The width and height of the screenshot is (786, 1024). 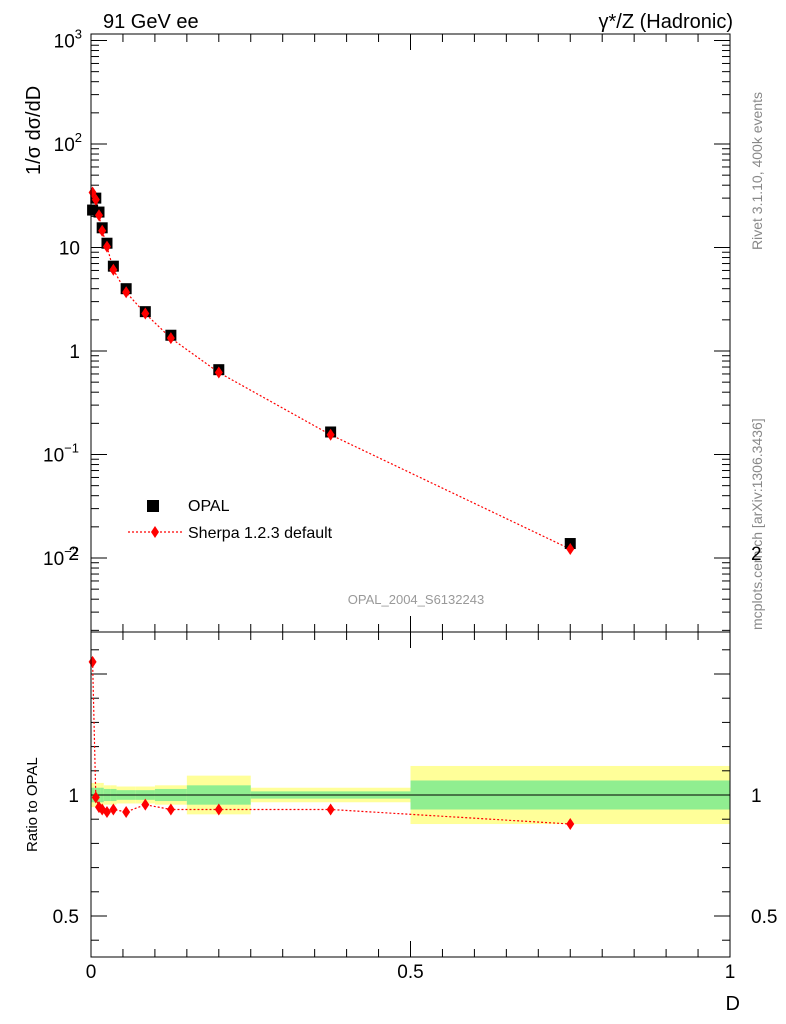 I want to click on ratio-y-tick-label-right: 2, so click(x=756, y=554).